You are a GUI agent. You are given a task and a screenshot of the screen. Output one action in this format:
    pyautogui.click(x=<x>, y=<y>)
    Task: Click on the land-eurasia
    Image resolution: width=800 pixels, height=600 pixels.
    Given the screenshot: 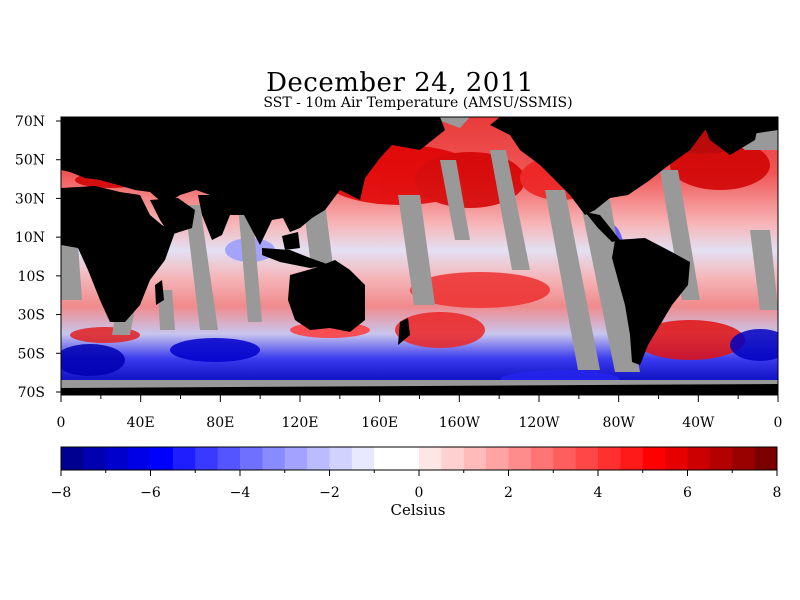 What is the action you would take?
    pyautogui.click(x=253, y=181)
    